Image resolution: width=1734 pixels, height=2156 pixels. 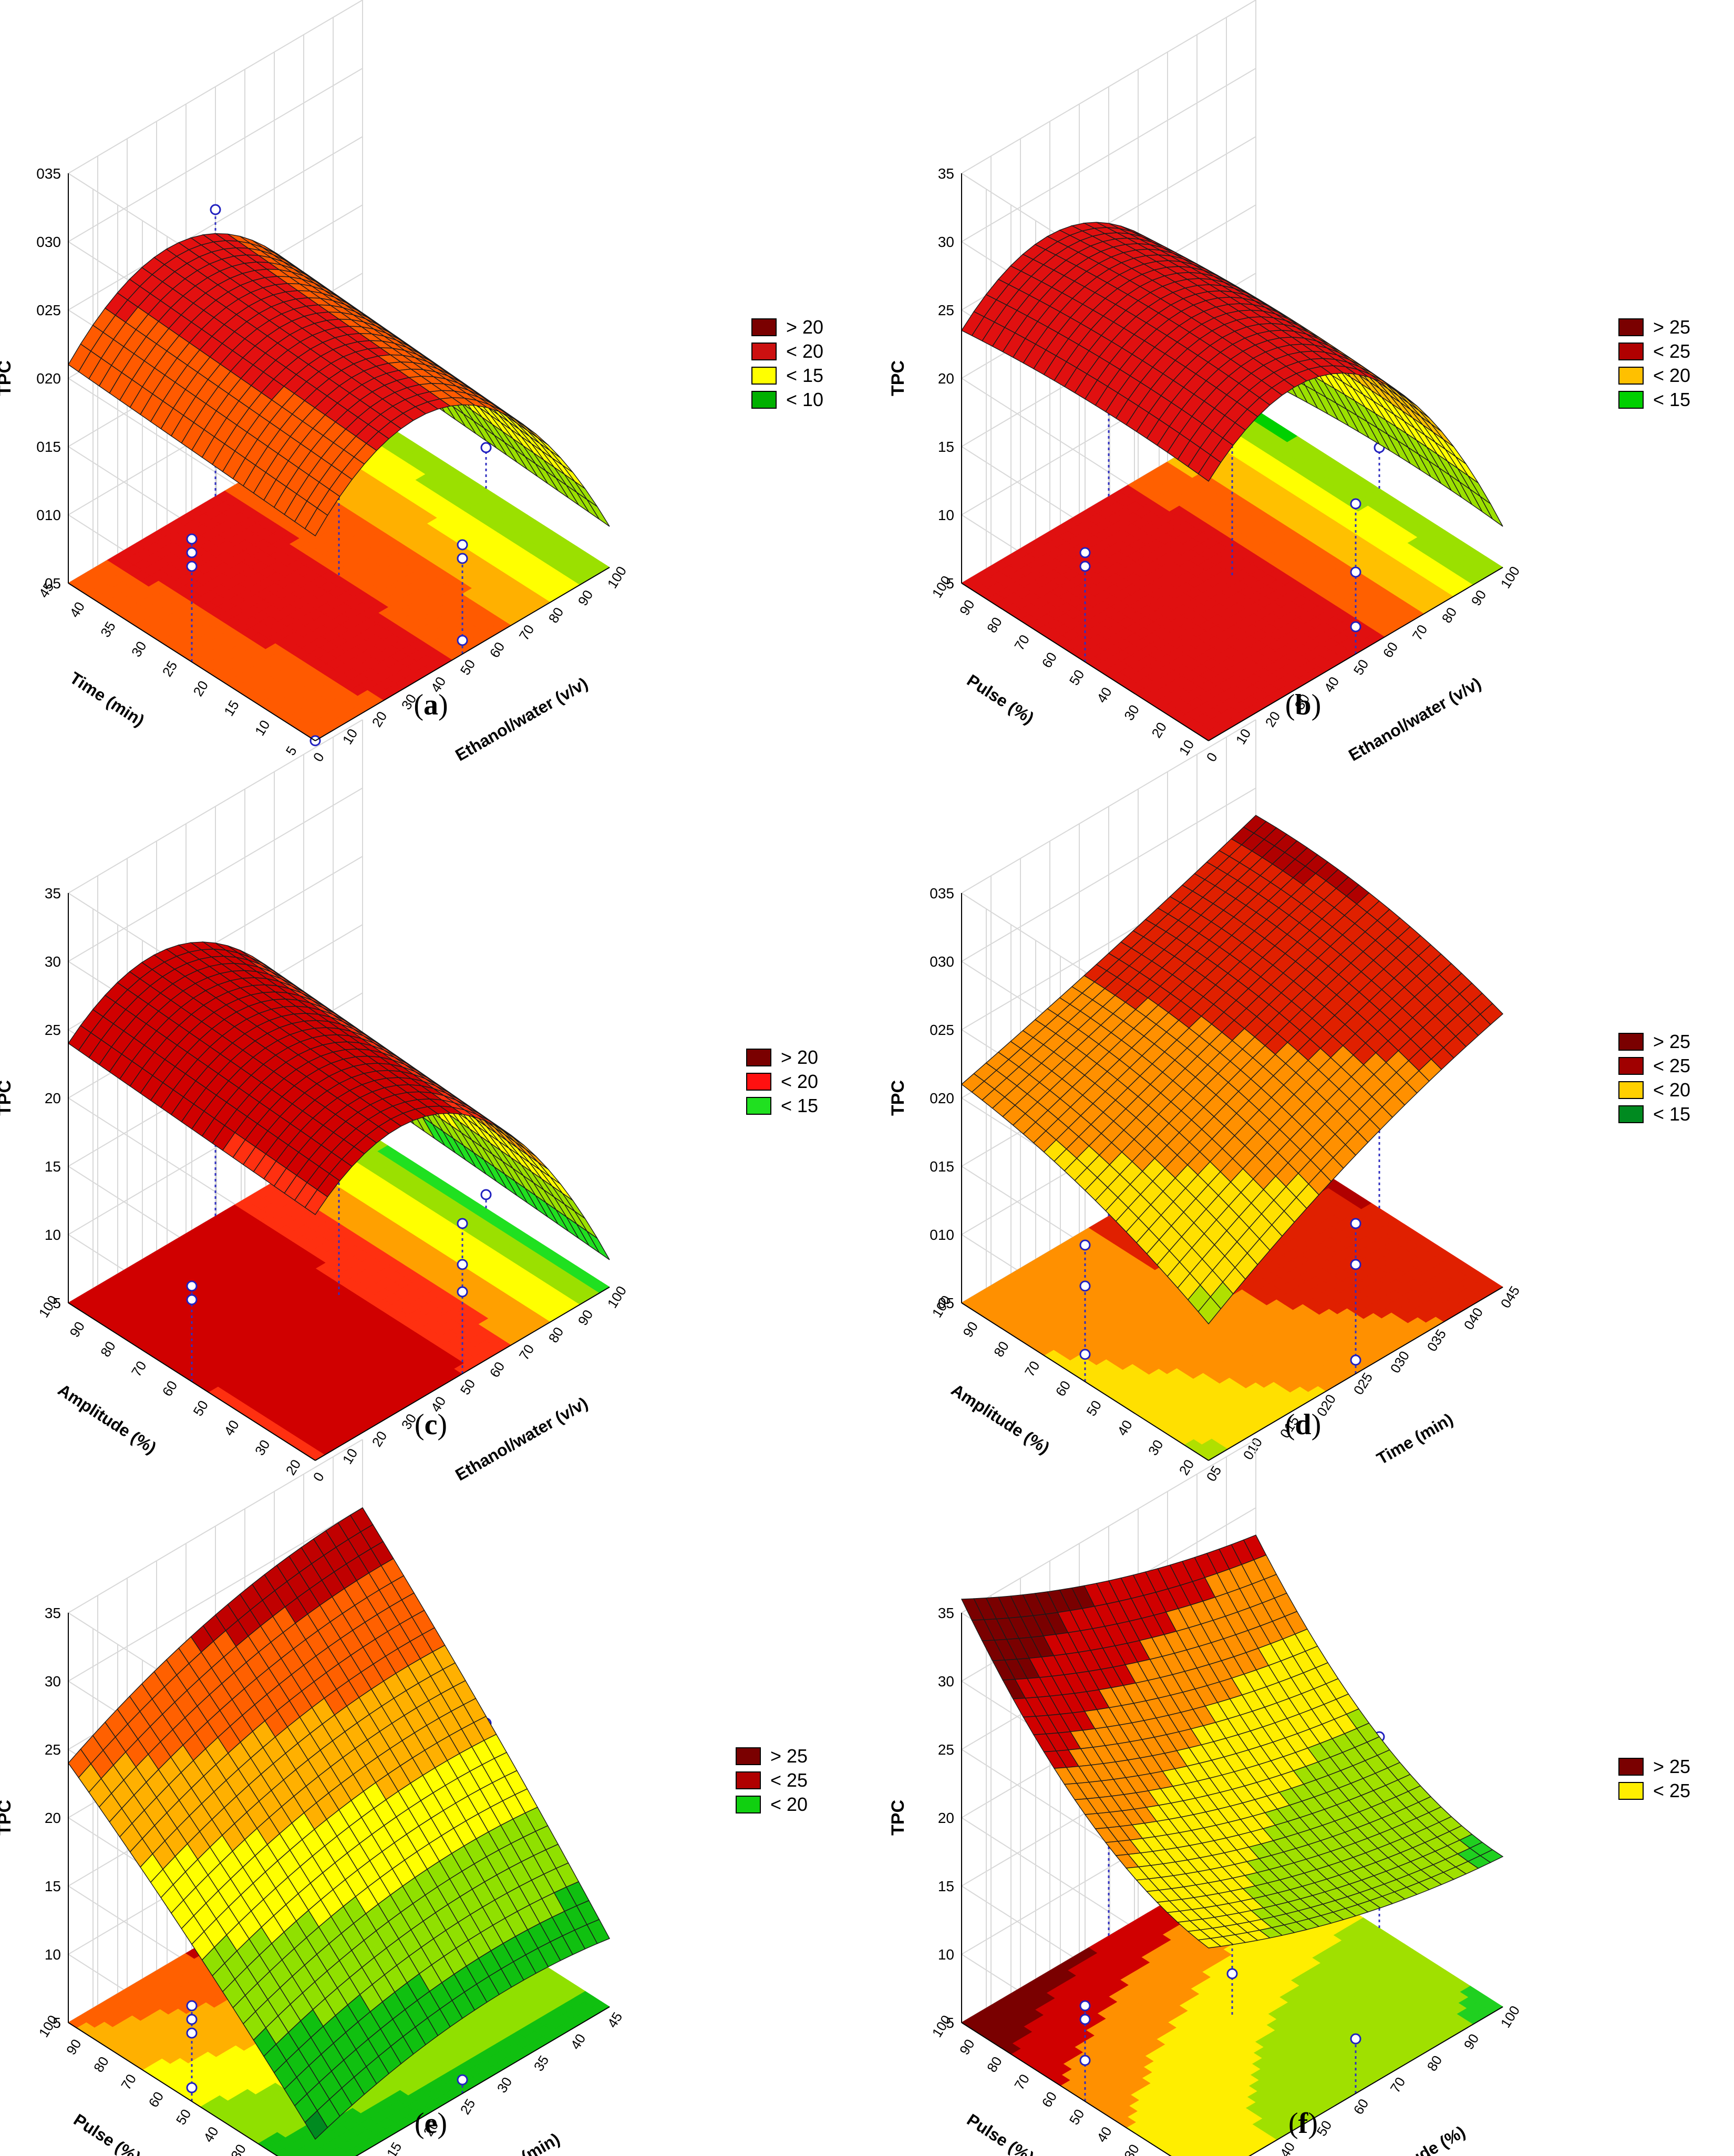 I want to click on z-tick-label: 025, so click(x=49, y=310).